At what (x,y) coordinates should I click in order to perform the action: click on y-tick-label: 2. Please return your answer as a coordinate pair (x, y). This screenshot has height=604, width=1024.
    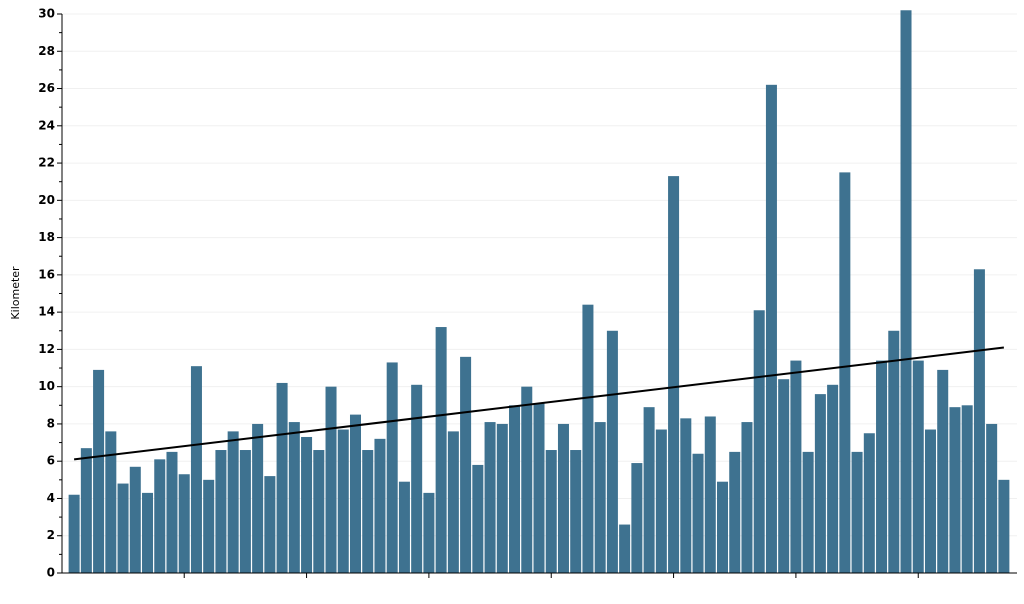
    Looking at the image, I should click on (51, 535).